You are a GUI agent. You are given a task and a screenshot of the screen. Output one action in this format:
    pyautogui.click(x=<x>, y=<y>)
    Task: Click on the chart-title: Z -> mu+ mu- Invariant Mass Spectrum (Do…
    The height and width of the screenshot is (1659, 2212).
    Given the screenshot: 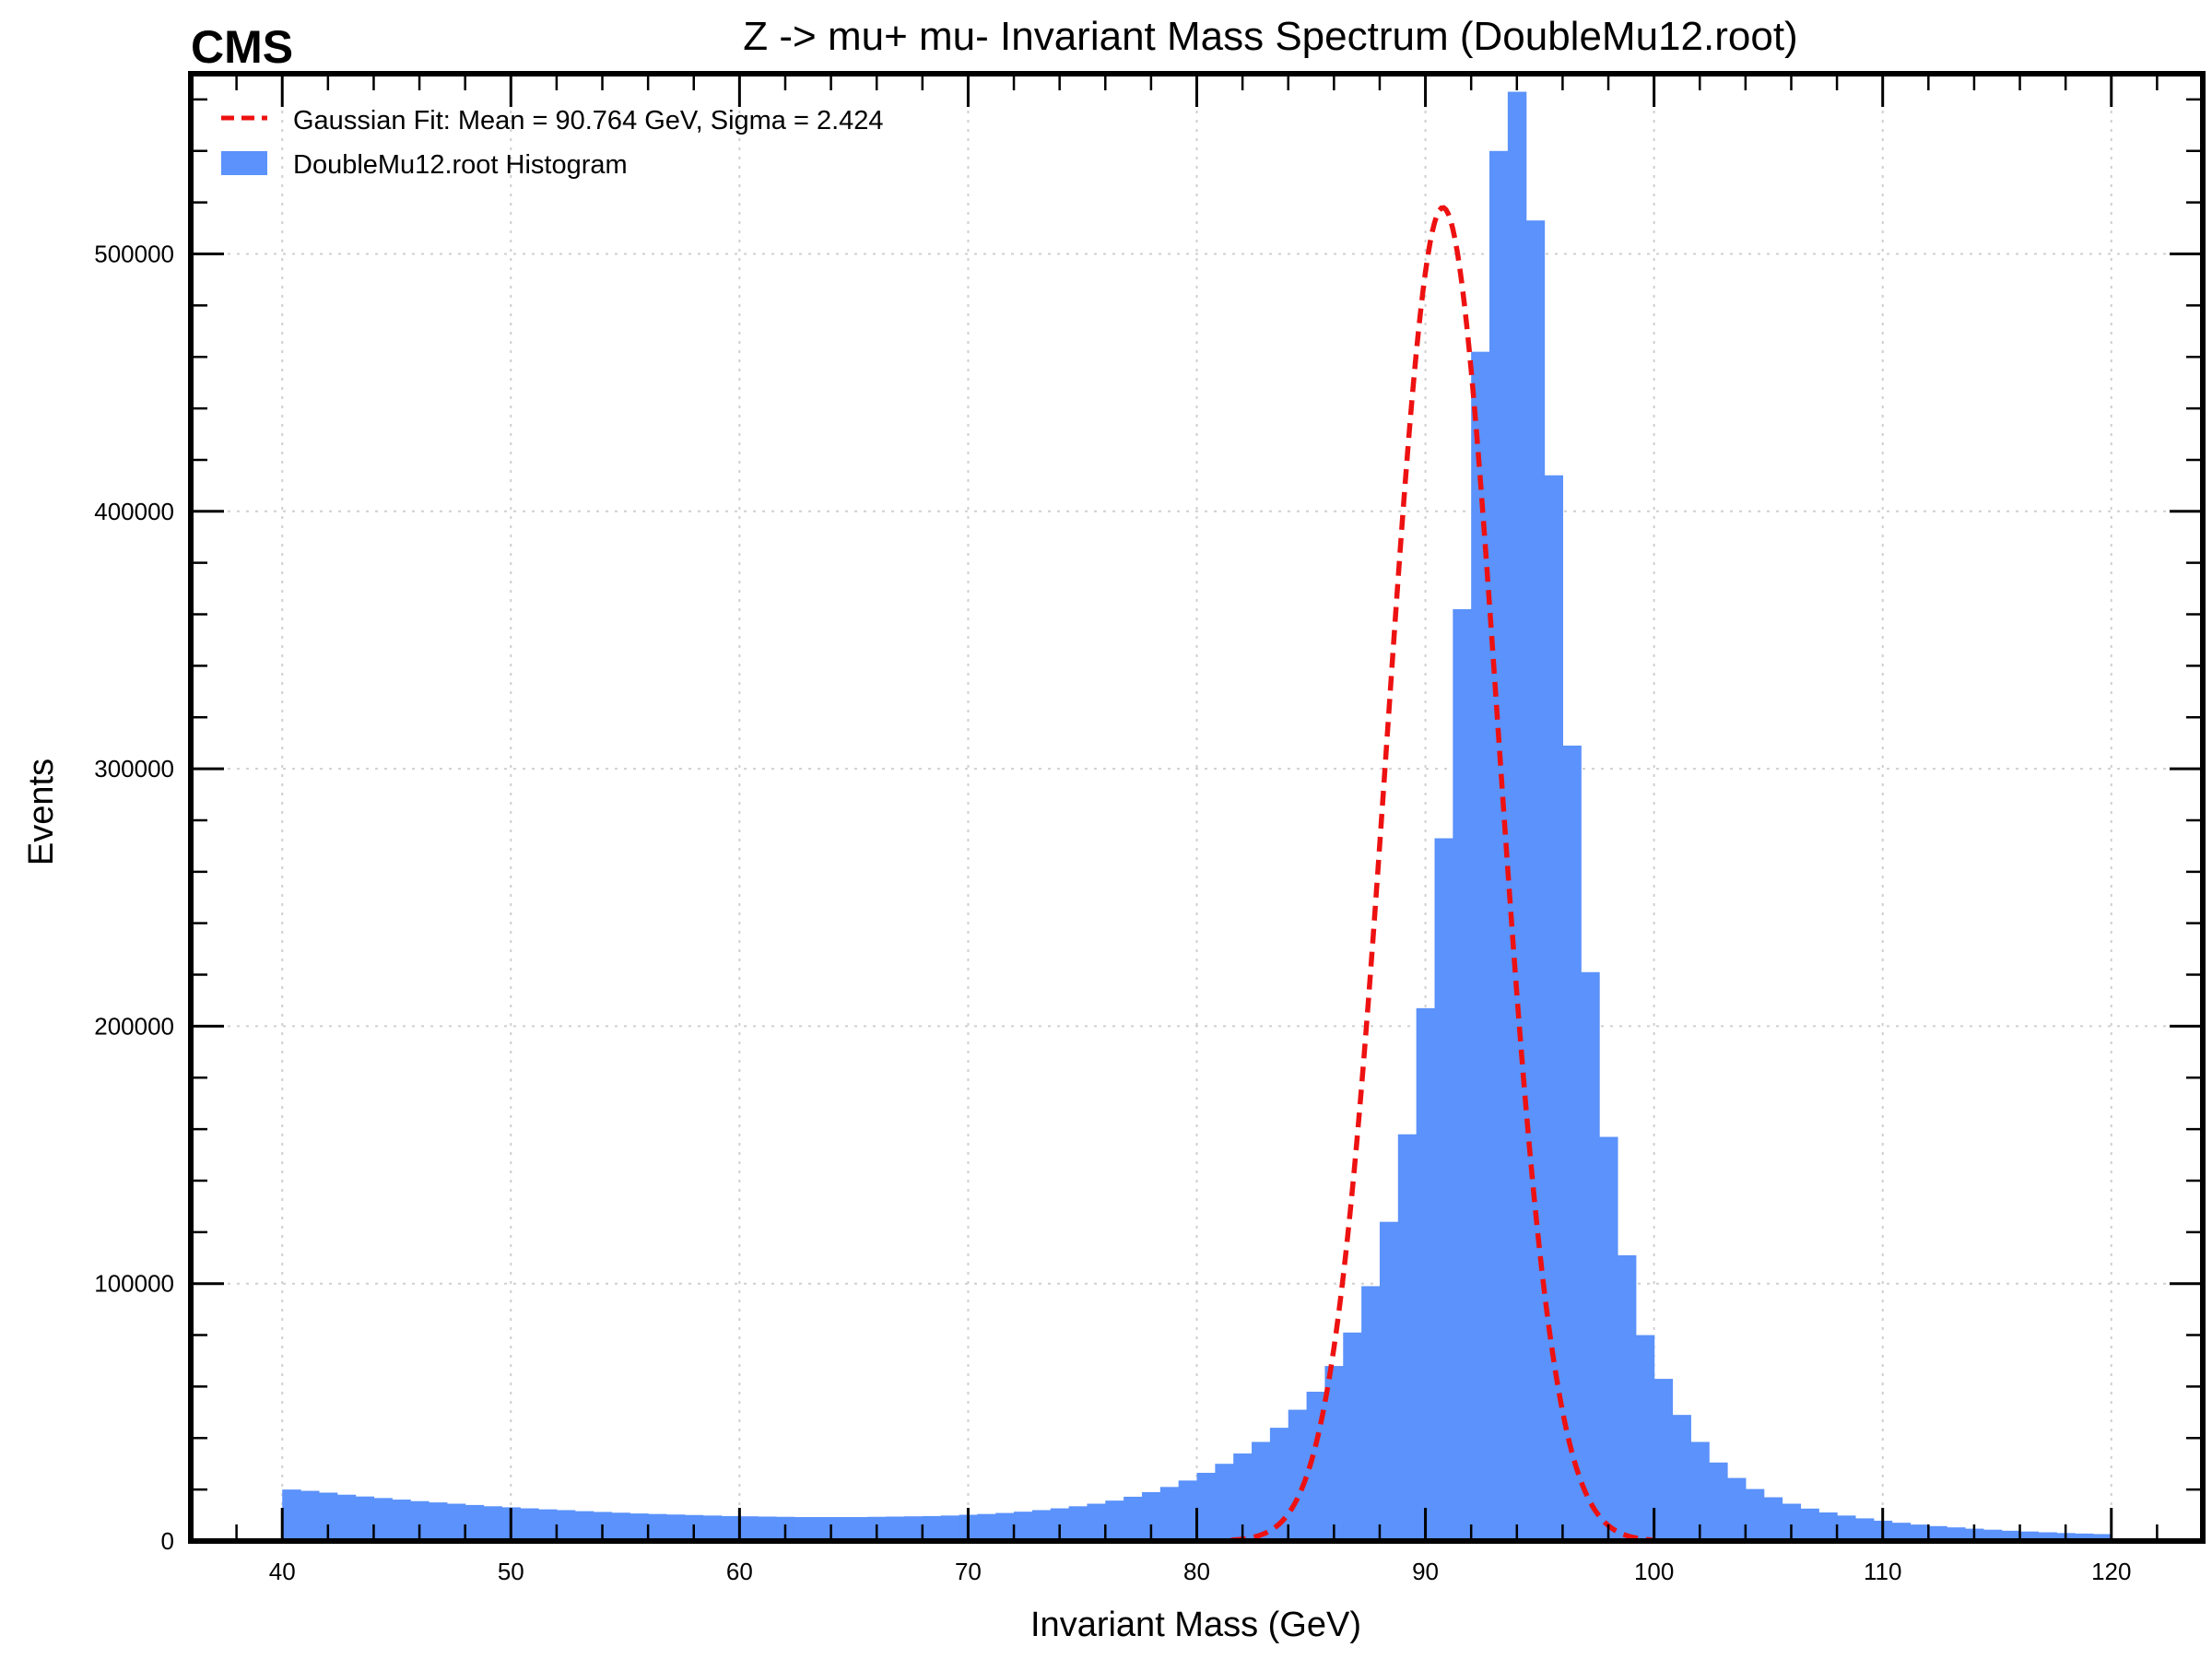 What is the action you would take?
    pyautogui.click(x=1270, y=36)
    